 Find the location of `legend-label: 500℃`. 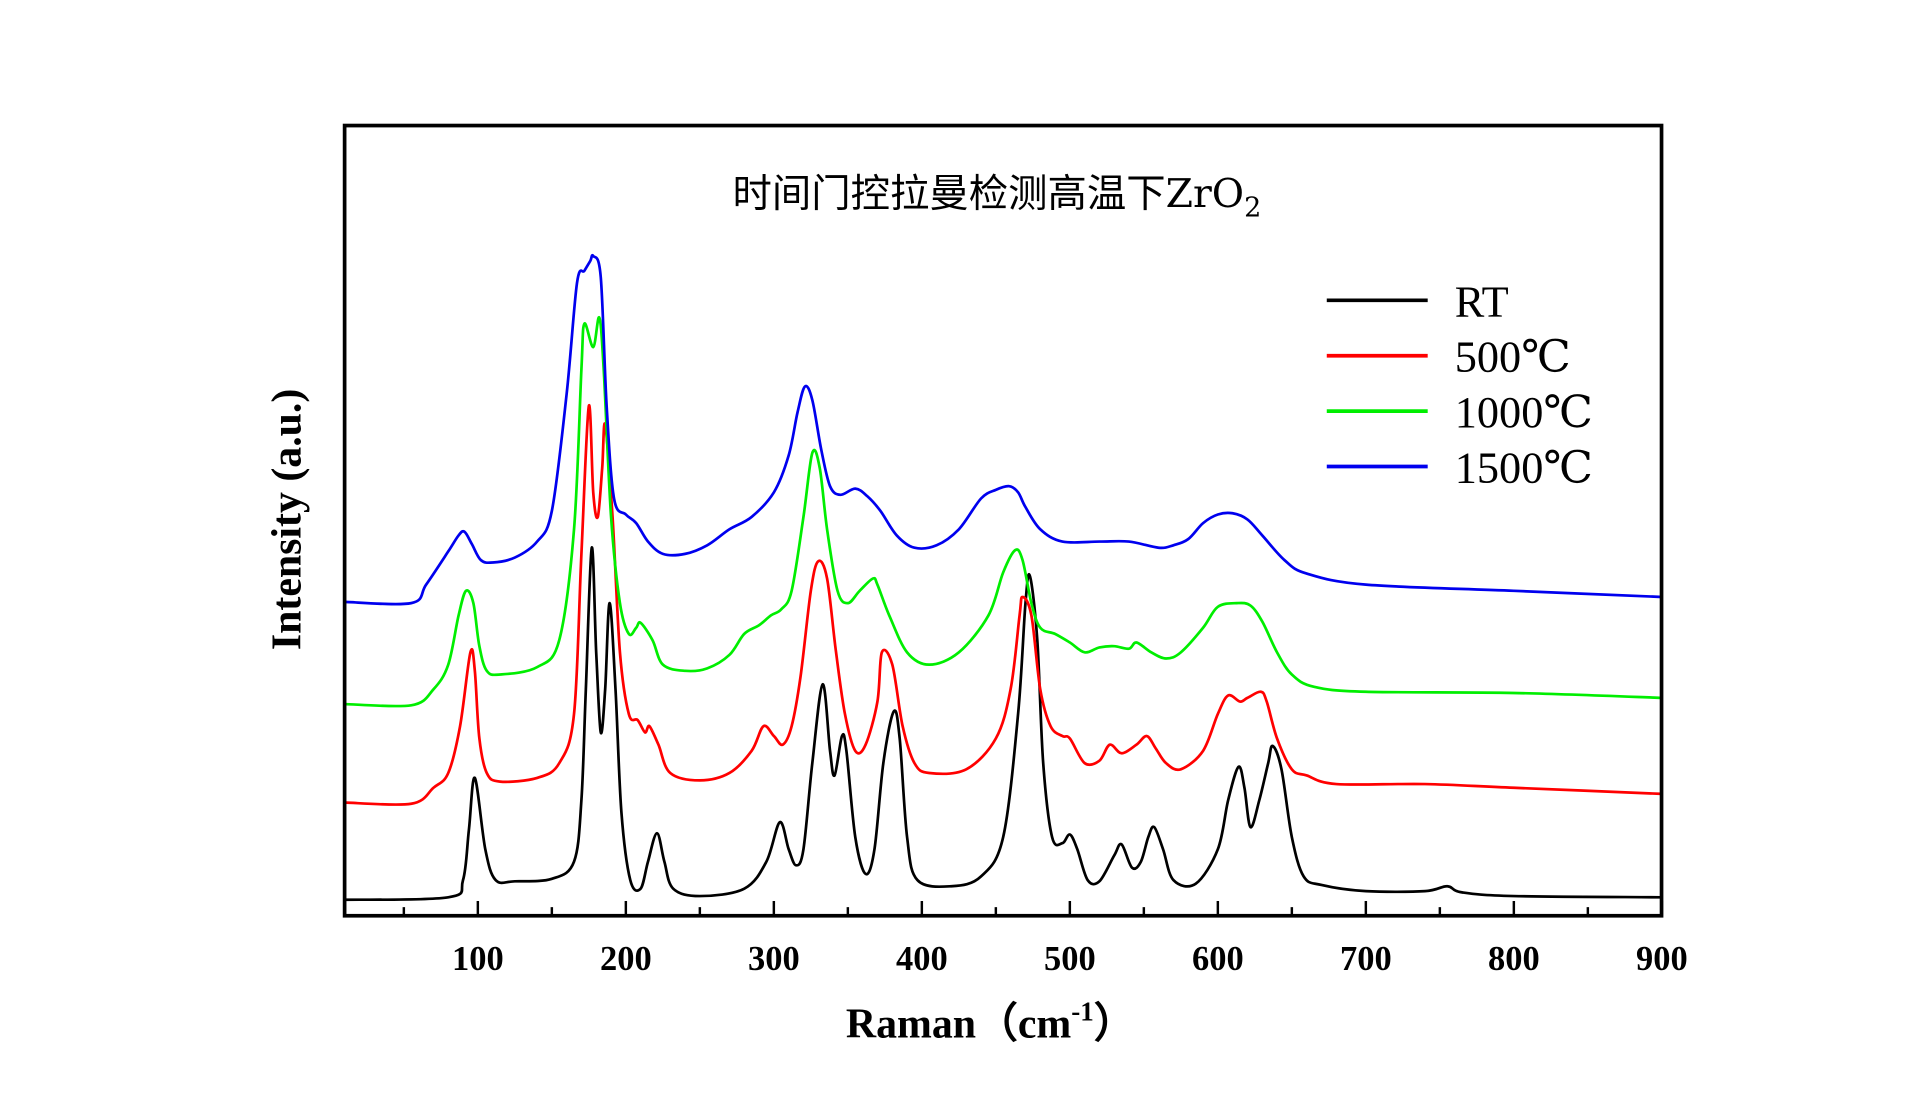

legend-label: 500℃ is located at coordinates (1513, 357).